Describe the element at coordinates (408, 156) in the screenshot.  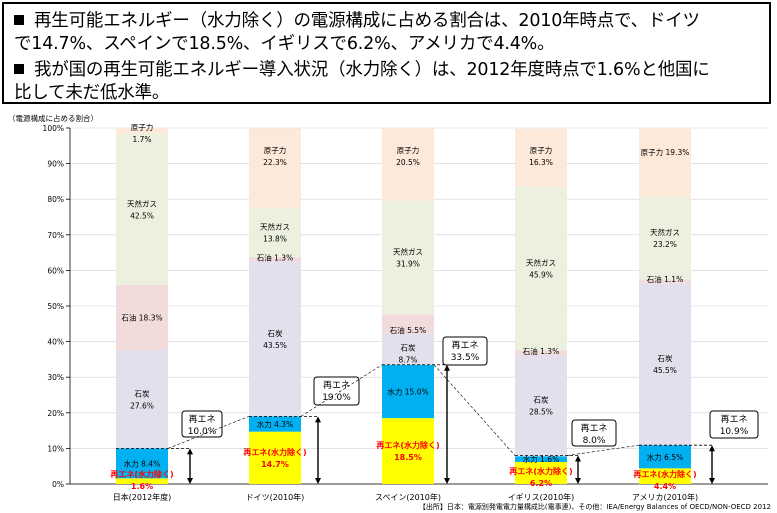
I see `nuclear-label: 原子力 20.5%` at that location.